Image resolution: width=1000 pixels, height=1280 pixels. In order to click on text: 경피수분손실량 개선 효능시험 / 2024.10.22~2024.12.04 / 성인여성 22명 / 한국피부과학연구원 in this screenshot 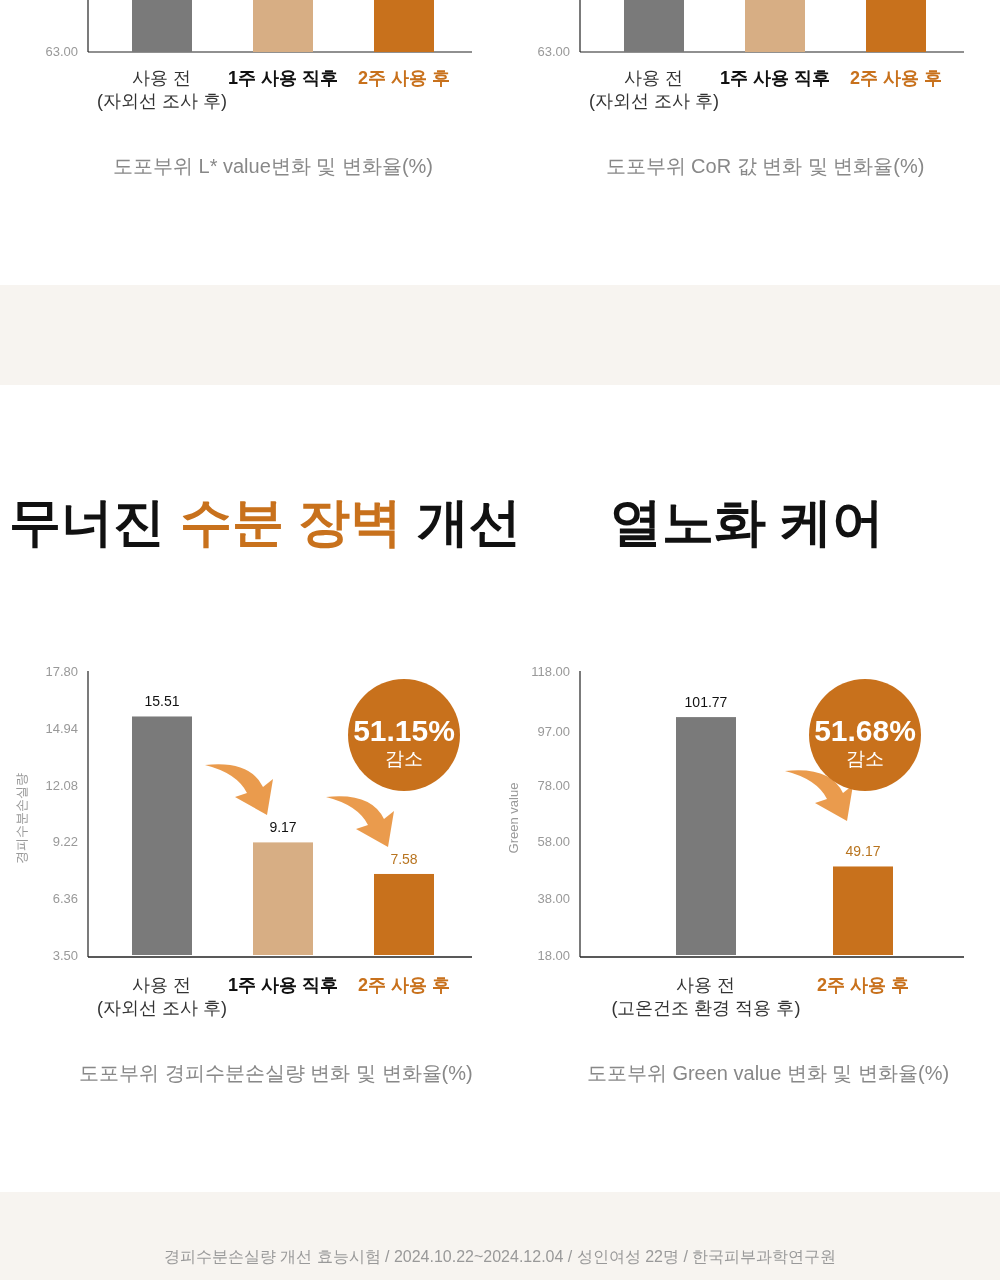, I will do `click(500, 1256)`.